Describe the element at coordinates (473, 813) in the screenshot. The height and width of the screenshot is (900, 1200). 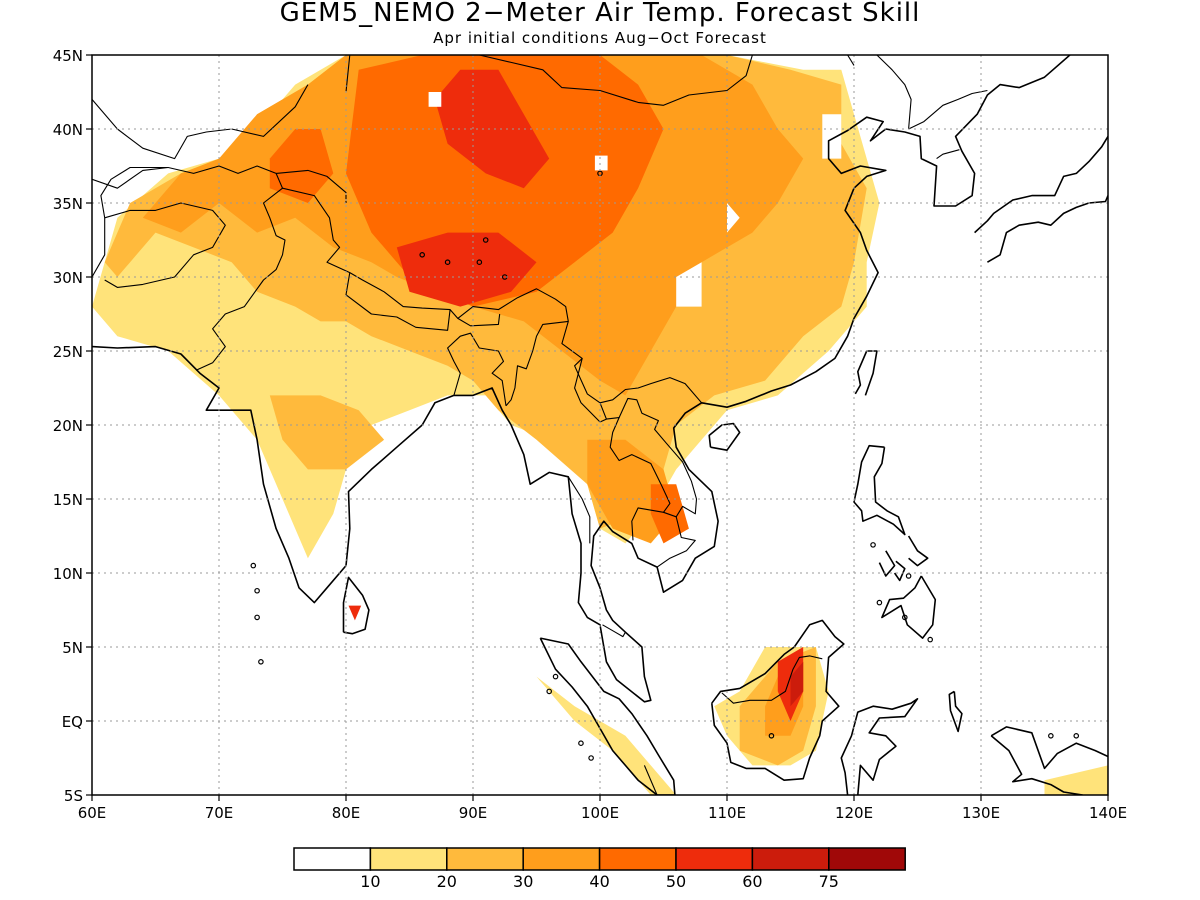
I see `x-tick-label: 90E` at that location.